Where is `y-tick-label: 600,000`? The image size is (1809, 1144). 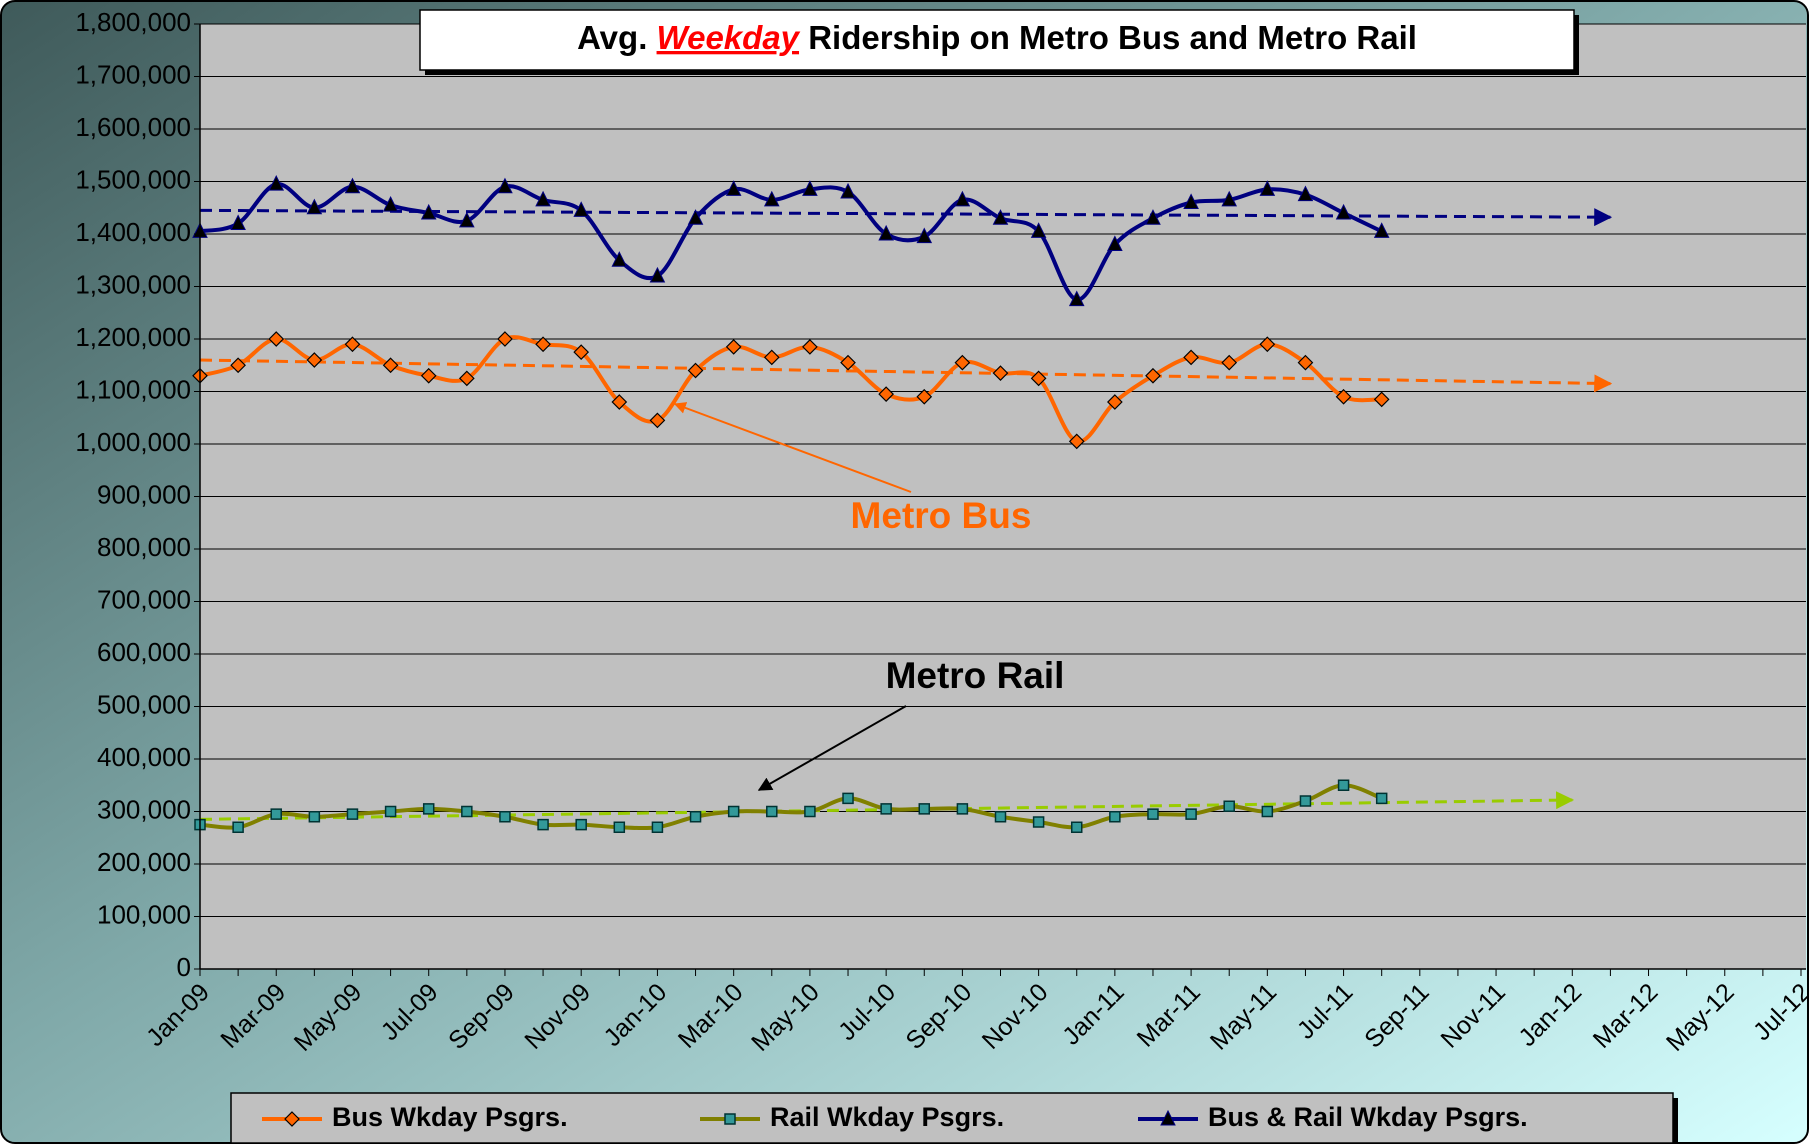
y-tick-label: 600,000 is located at coordinates (144, 652).